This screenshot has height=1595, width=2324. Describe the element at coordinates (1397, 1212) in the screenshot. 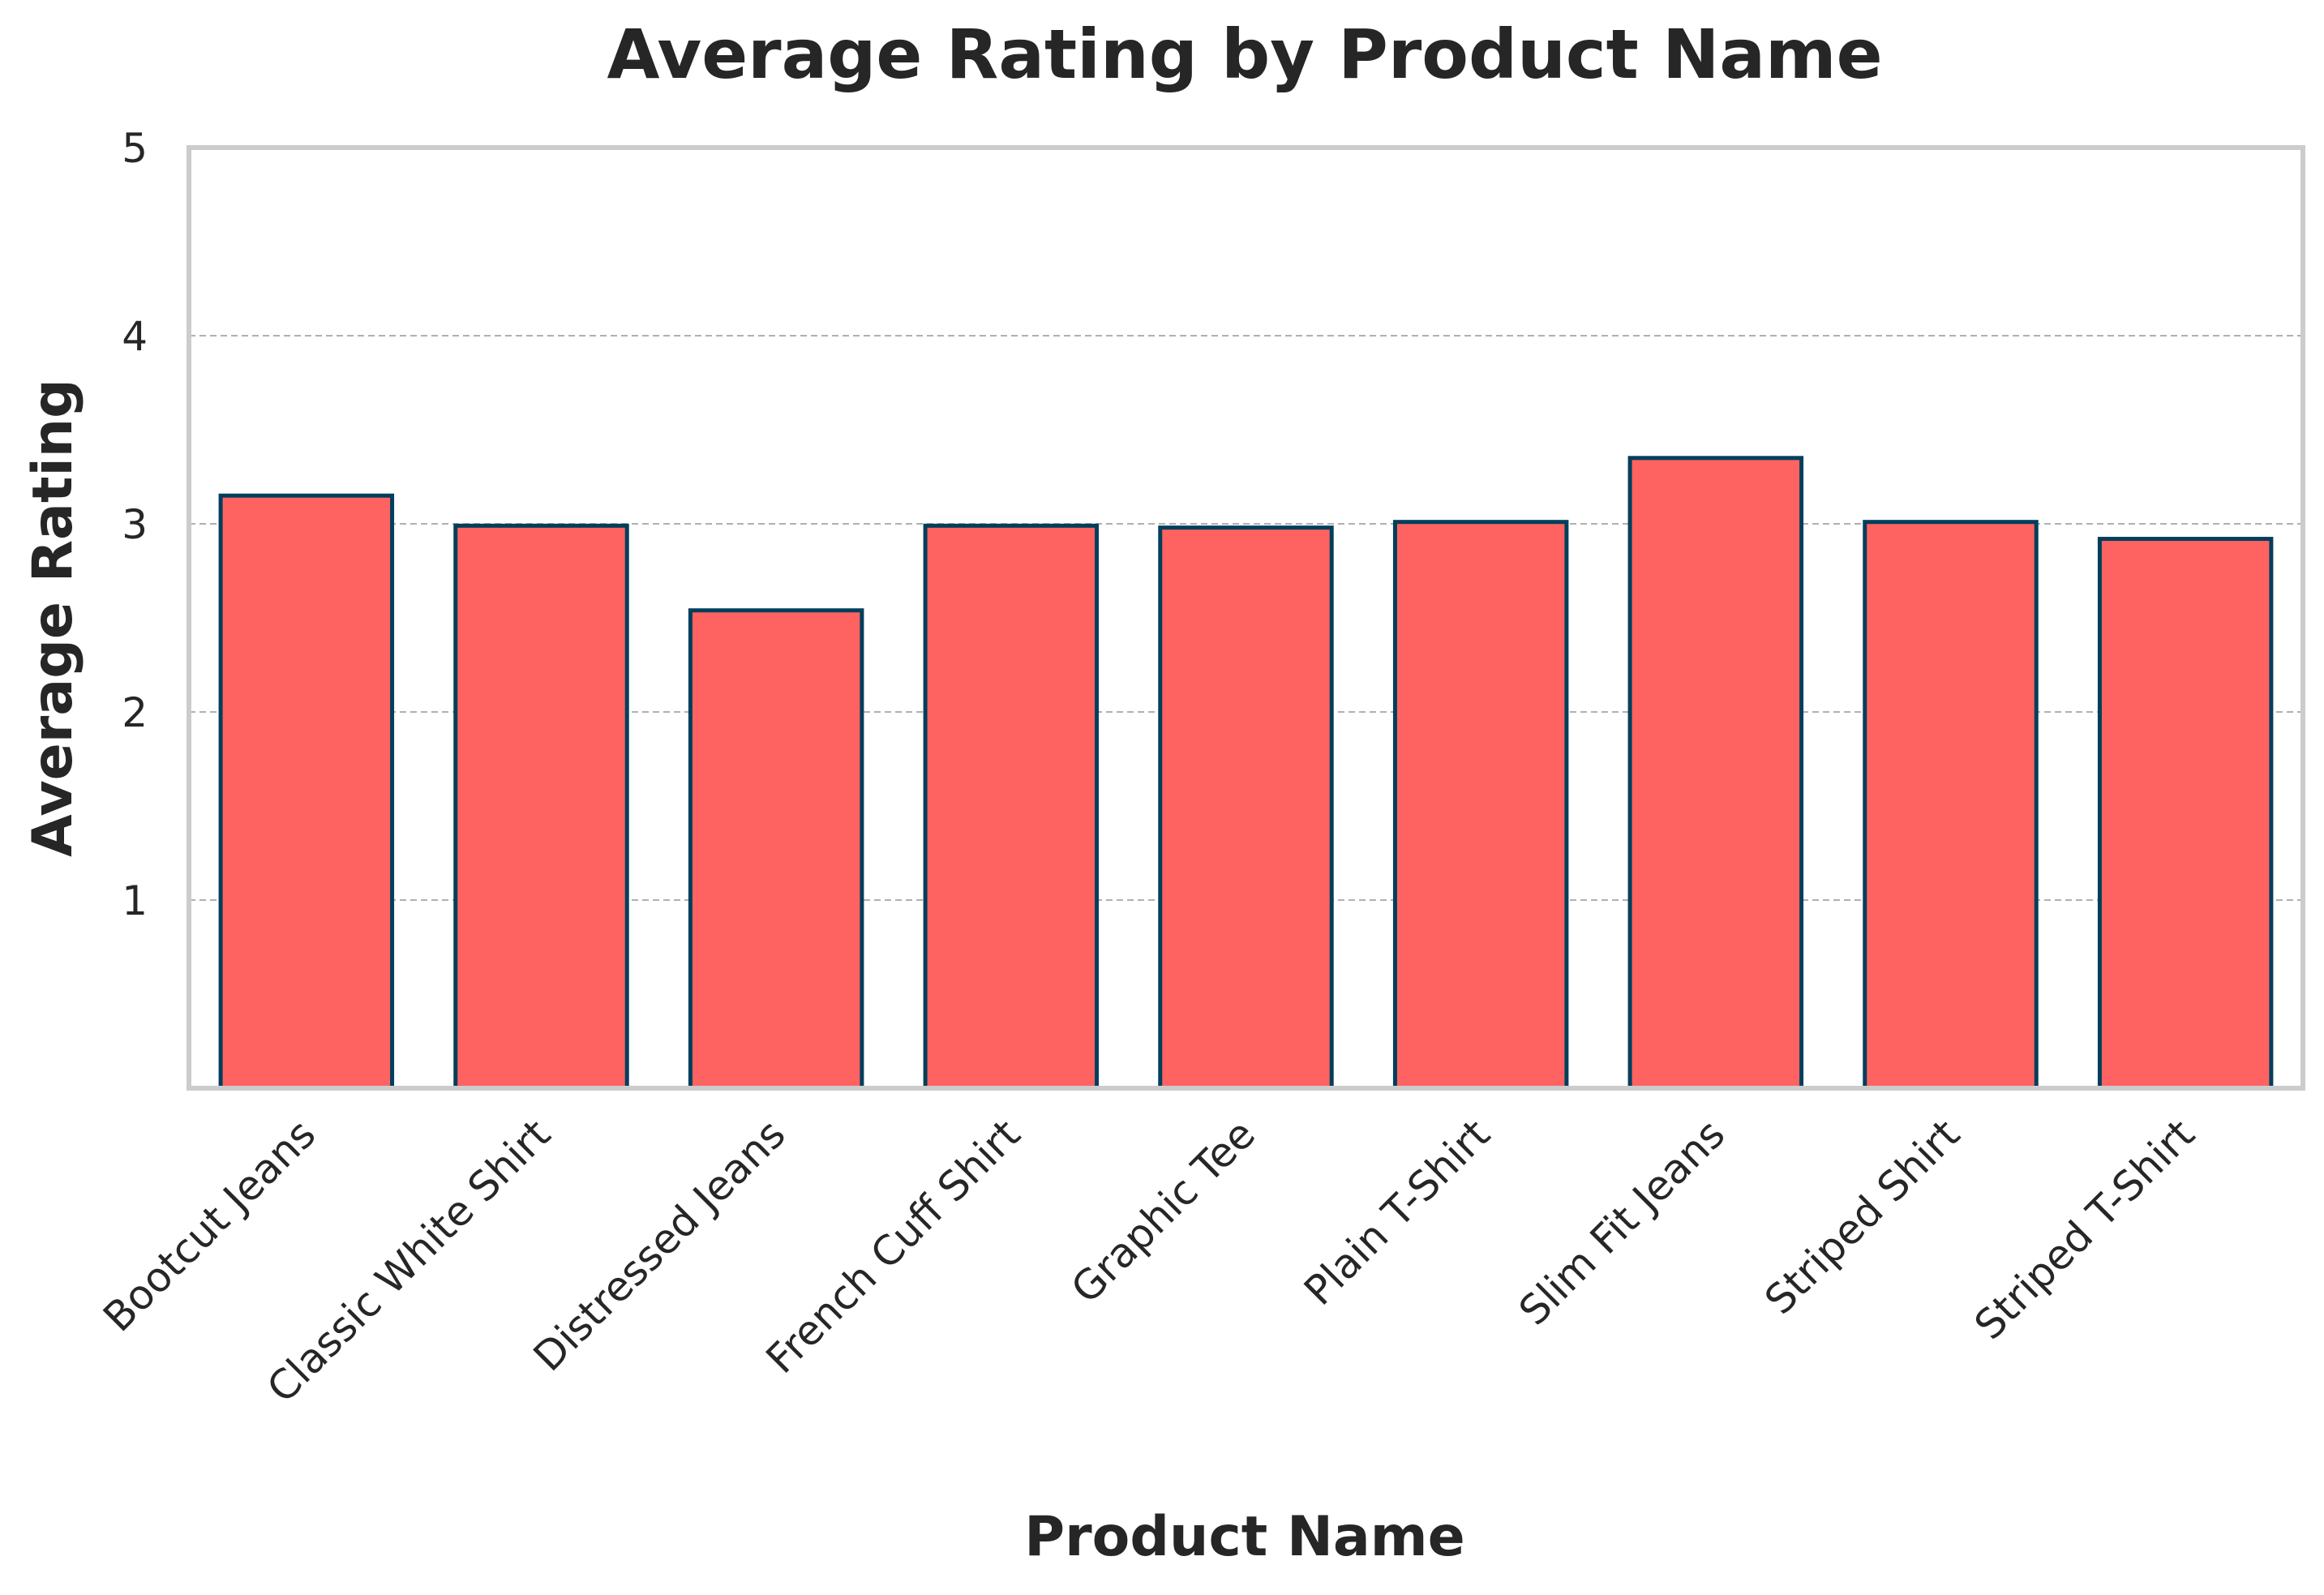

I see `x-tick-label: Plain T-Shirt` at that location.